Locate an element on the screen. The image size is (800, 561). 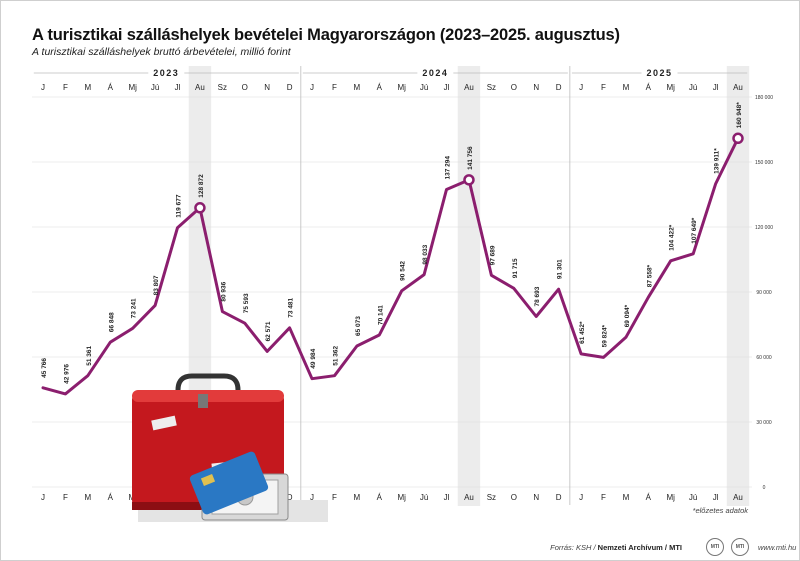
data-label: 128 872 is located at coordinates (201, 186).